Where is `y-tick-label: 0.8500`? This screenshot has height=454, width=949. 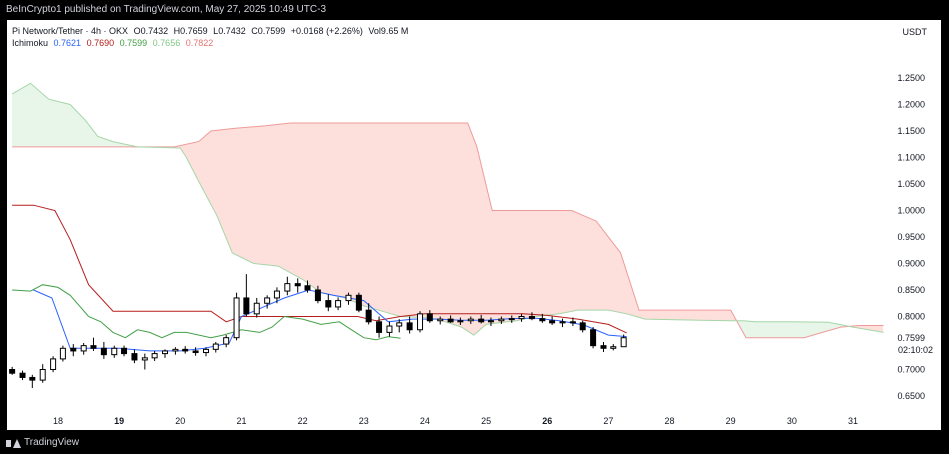
y-tick-label: 0.8500 is located at coordinates (911, 290).